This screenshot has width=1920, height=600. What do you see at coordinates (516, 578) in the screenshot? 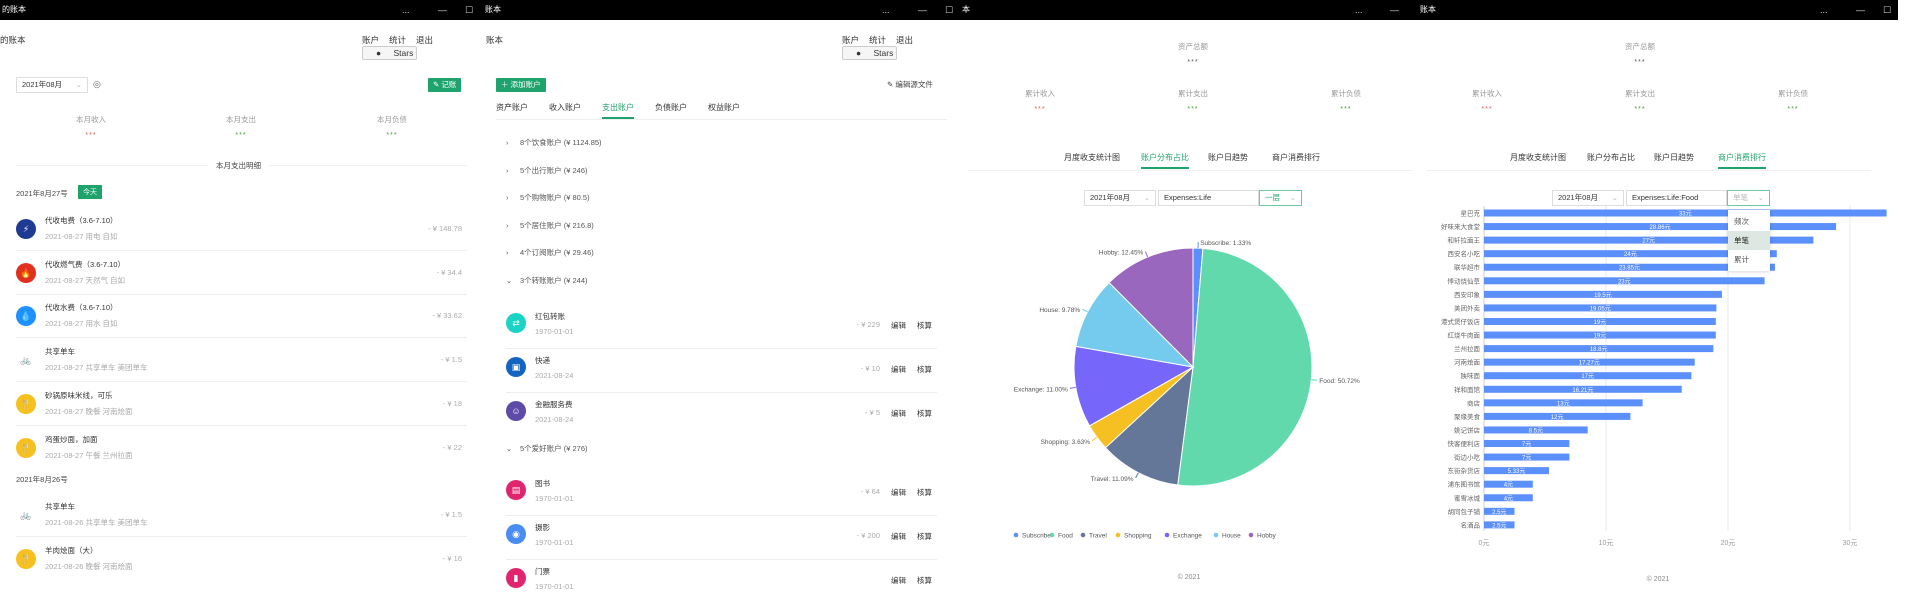
I see `ticket-icon: ▮` at bounding box center [516, 578].